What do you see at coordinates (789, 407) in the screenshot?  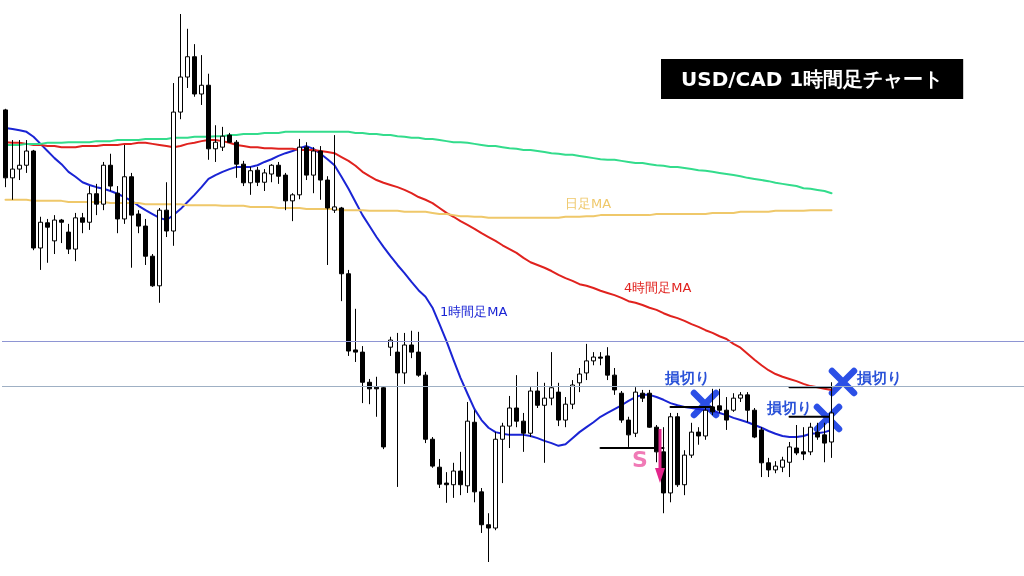 I see `annotation: 損切り` at bounding box center [789, 407].